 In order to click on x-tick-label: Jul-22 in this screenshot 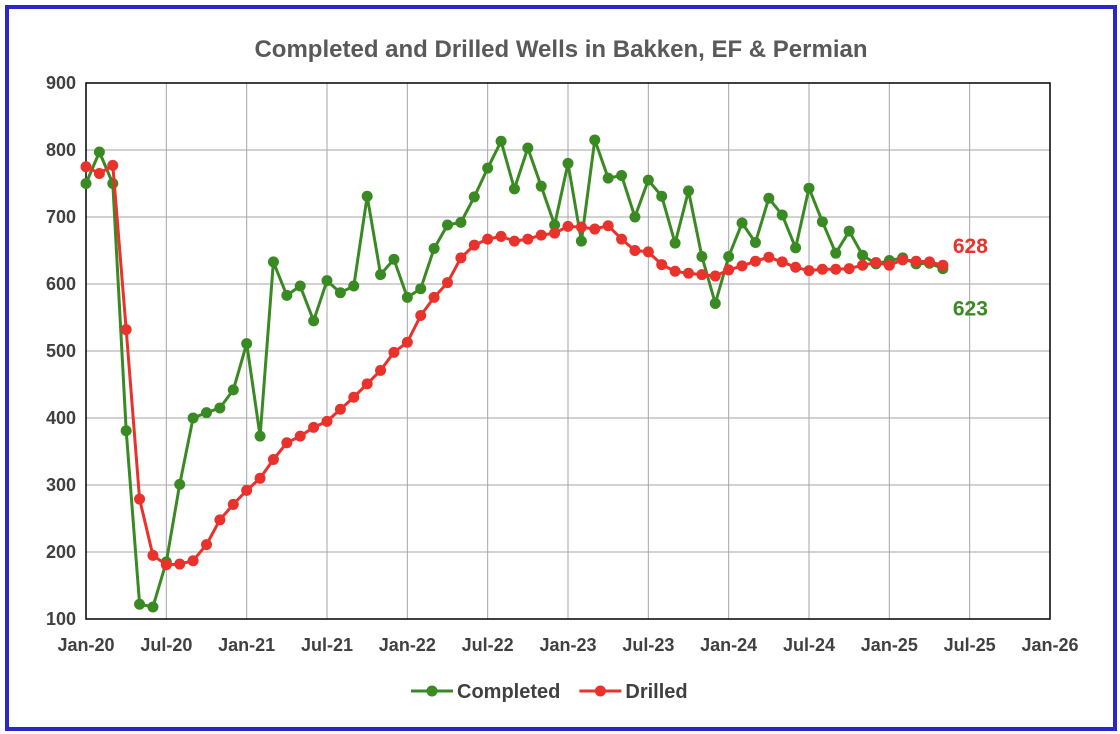, I will do `click(488, 645)`.